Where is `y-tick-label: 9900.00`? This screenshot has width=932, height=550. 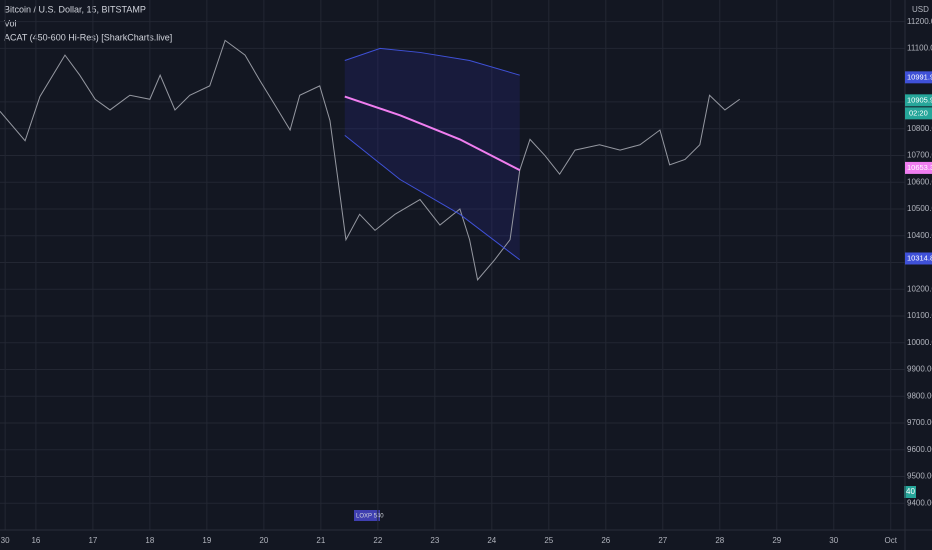
y-tick-label: 9900.00 is located at coordinates (919, 369).